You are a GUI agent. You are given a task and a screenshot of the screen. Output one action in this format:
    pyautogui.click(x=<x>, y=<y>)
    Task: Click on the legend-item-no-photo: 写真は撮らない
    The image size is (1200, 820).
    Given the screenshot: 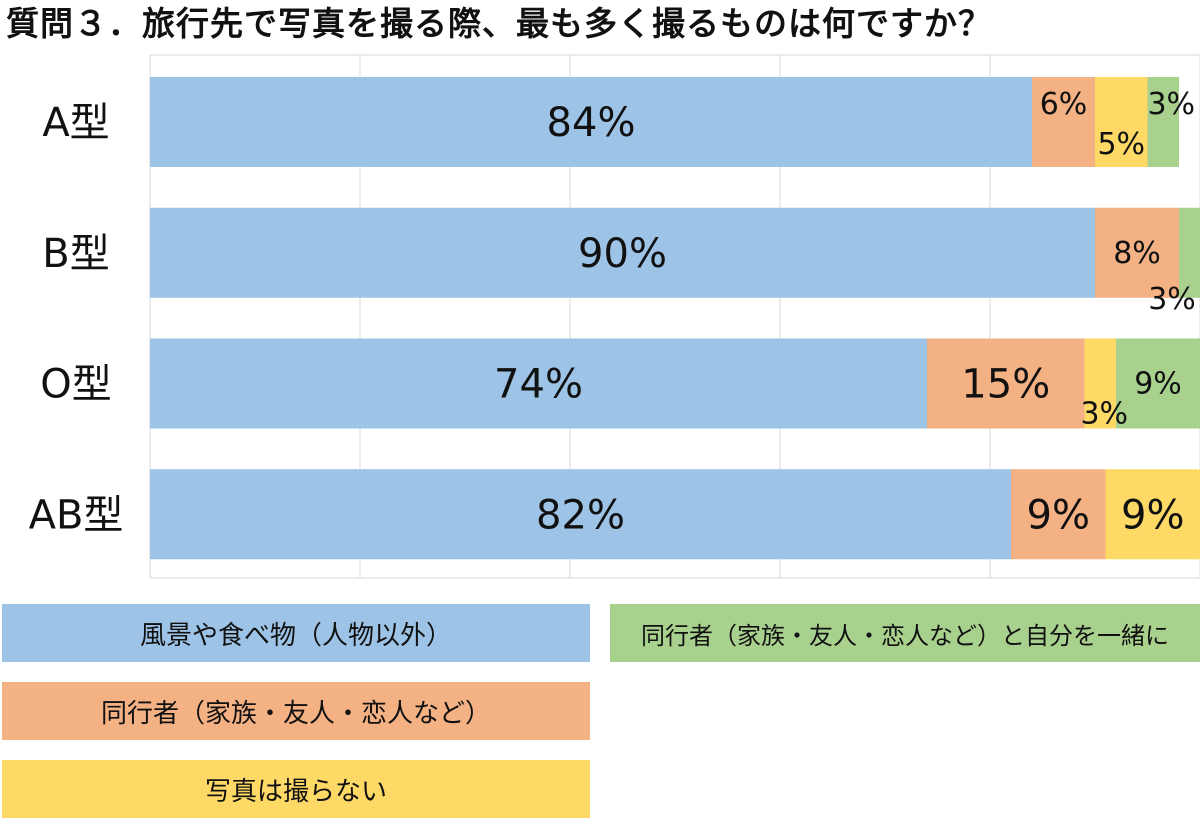 What is the action you would take?
    pyautogui.click(x=296, y=789)
    